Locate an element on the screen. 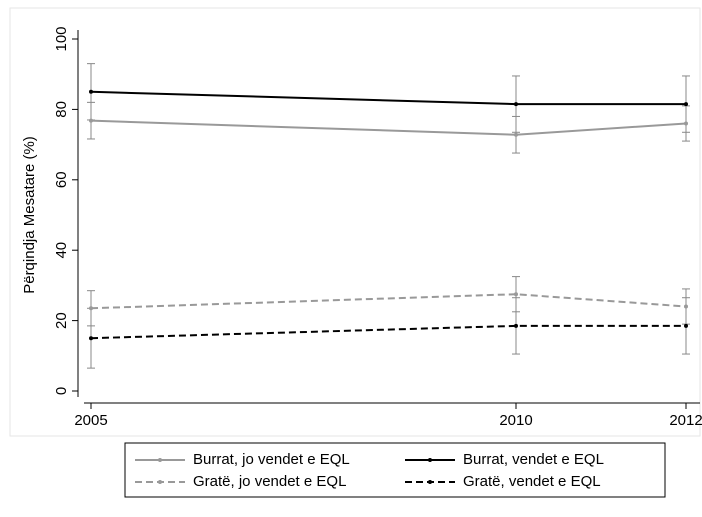 The image size is (702, 517). legend-label: Burrat, vendet e EQL is located at coordinates (533, 459).